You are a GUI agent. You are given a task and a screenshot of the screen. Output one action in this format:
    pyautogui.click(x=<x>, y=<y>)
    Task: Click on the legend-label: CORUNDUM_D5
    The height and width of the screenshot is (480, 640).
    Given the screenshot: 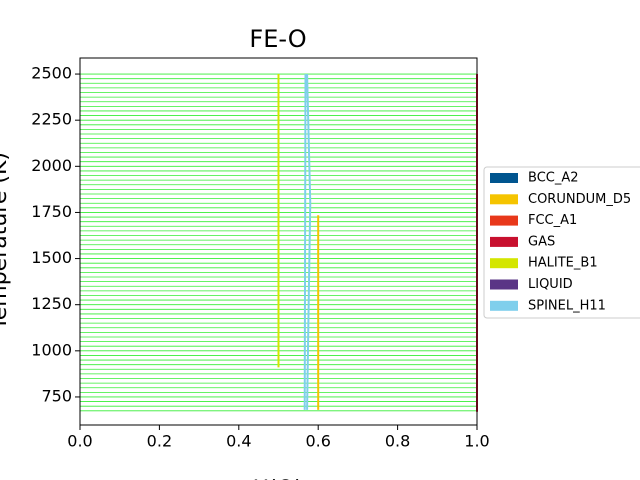 What is the action you would take?
    pyautogui.click(x=579, y=199)
    